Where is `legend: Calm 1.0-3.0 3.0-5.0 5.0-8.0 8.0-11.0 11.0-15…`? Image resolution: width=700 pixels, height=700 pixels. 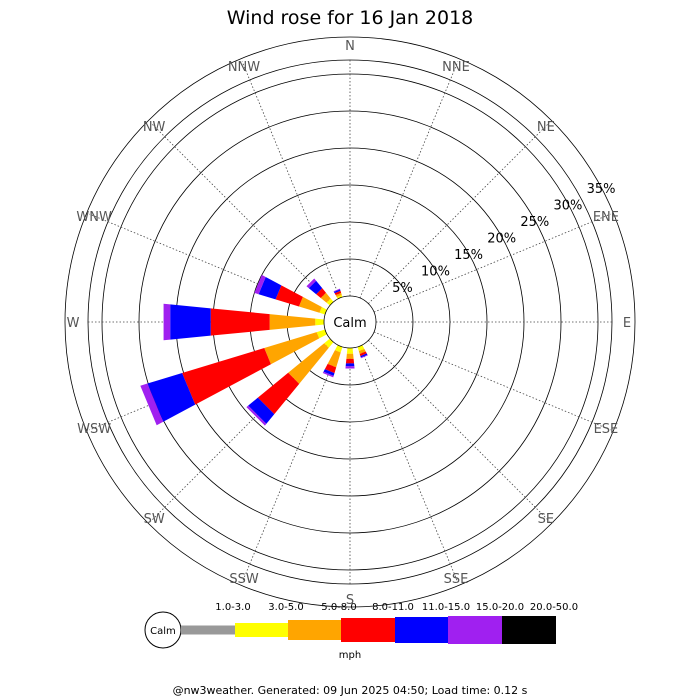
legend: Calm 1.0-3.0 3.0-5.0 5.0-8.0 8.0-11.0 11.0-15… is located at coordinates (361, 631).